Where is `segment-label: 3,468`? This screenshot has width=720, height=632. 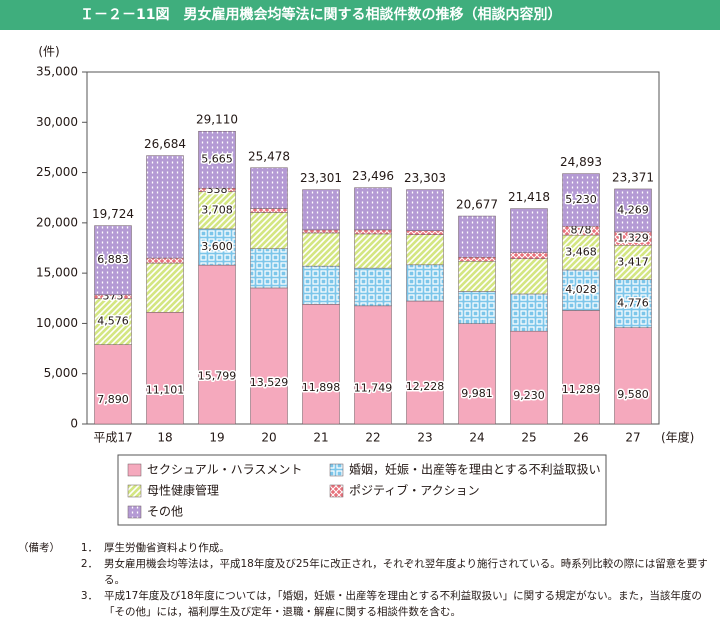 segment-label: 3,468 is located at coordinates (581, 252).